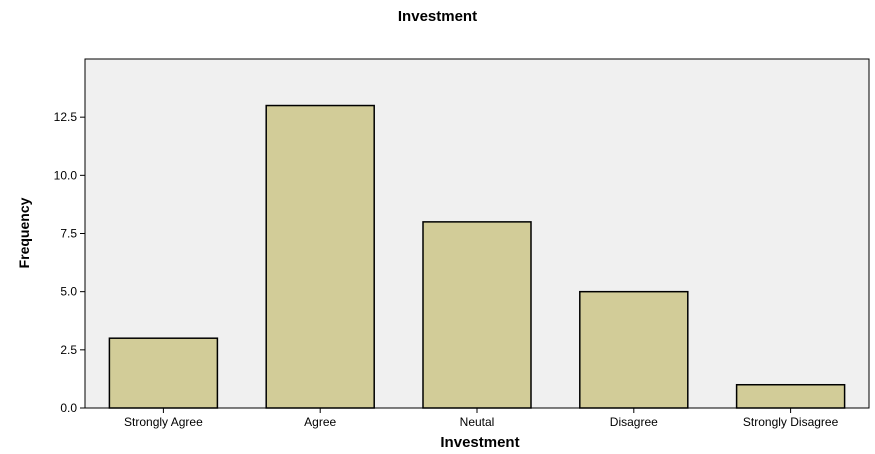  Describe the element at coordinates (477, 422) in the screenshot. I see `x-tick-label: Neutal` at that location.